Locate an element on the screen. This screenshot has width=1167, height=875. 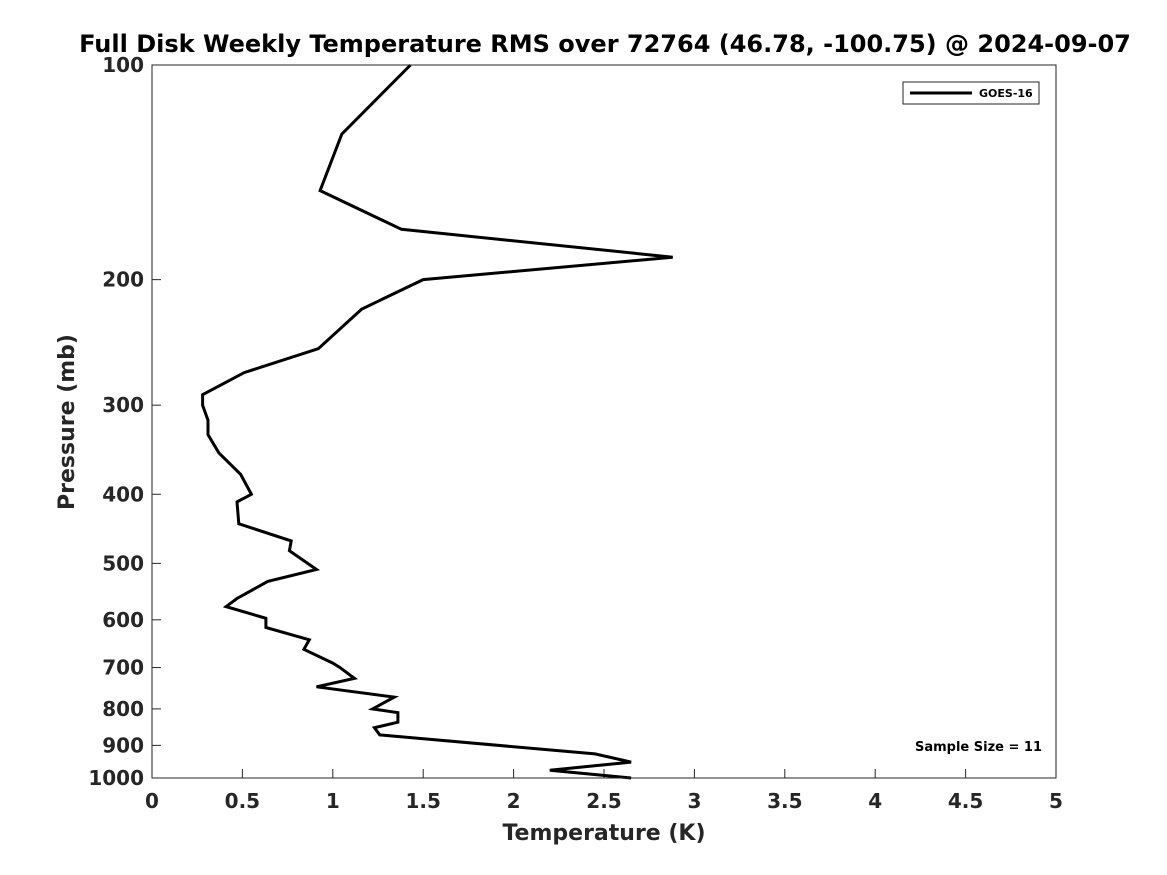
y-tick-label: 200 is located at coordinates (123, 280).